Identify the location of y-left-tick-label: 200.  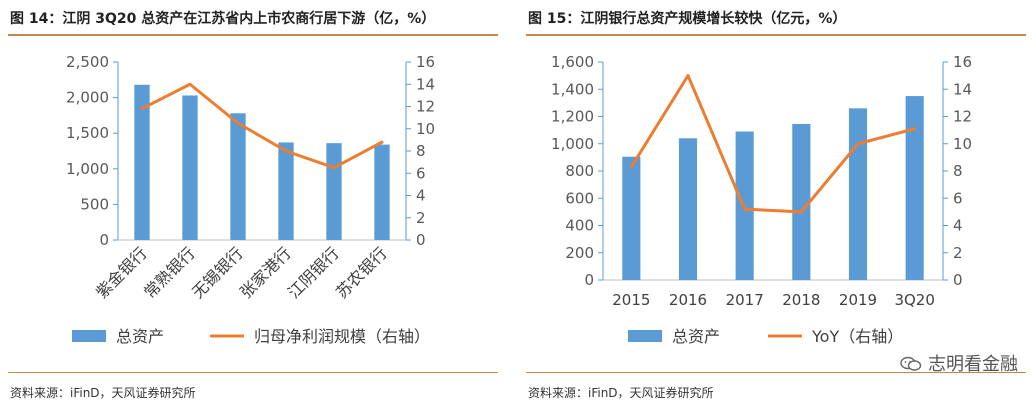
(579, 253).